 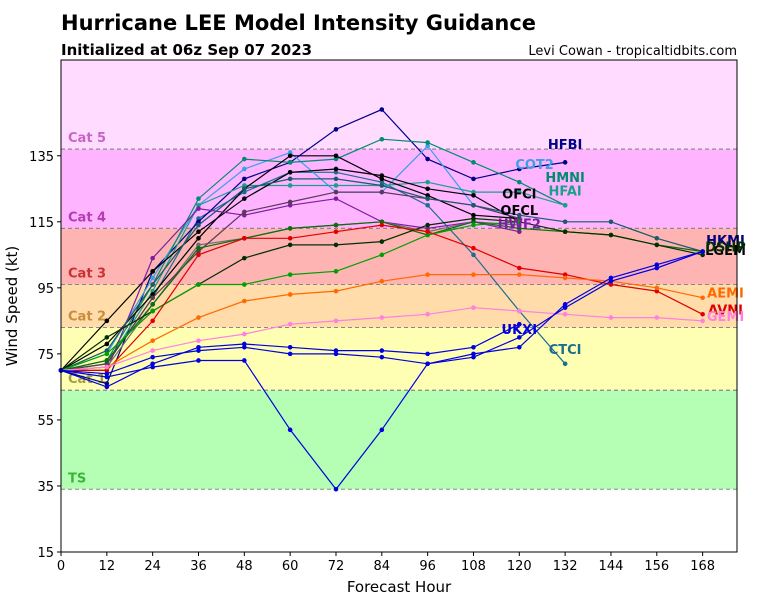 I want to click on y-axis-ticks: 15 35 55 75 95 115 135, so click(x=45, y=355).